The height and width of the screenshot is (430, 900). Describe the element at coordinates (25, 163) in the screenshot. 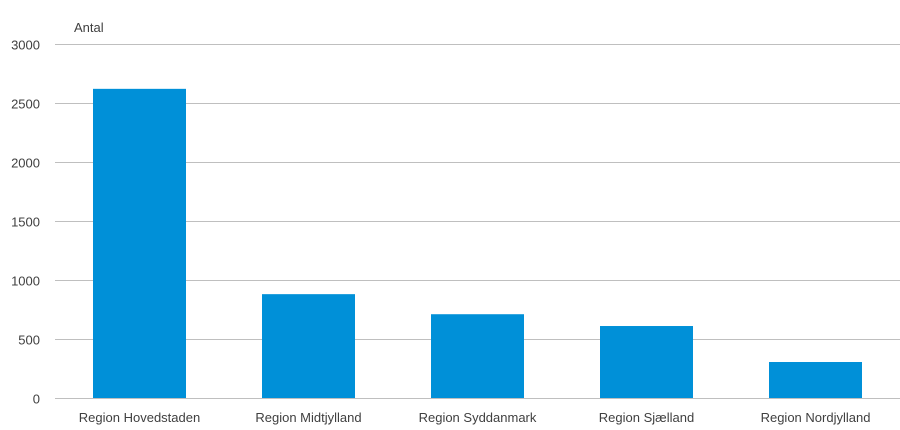

I see `y-tick-label: 2000` at that location.